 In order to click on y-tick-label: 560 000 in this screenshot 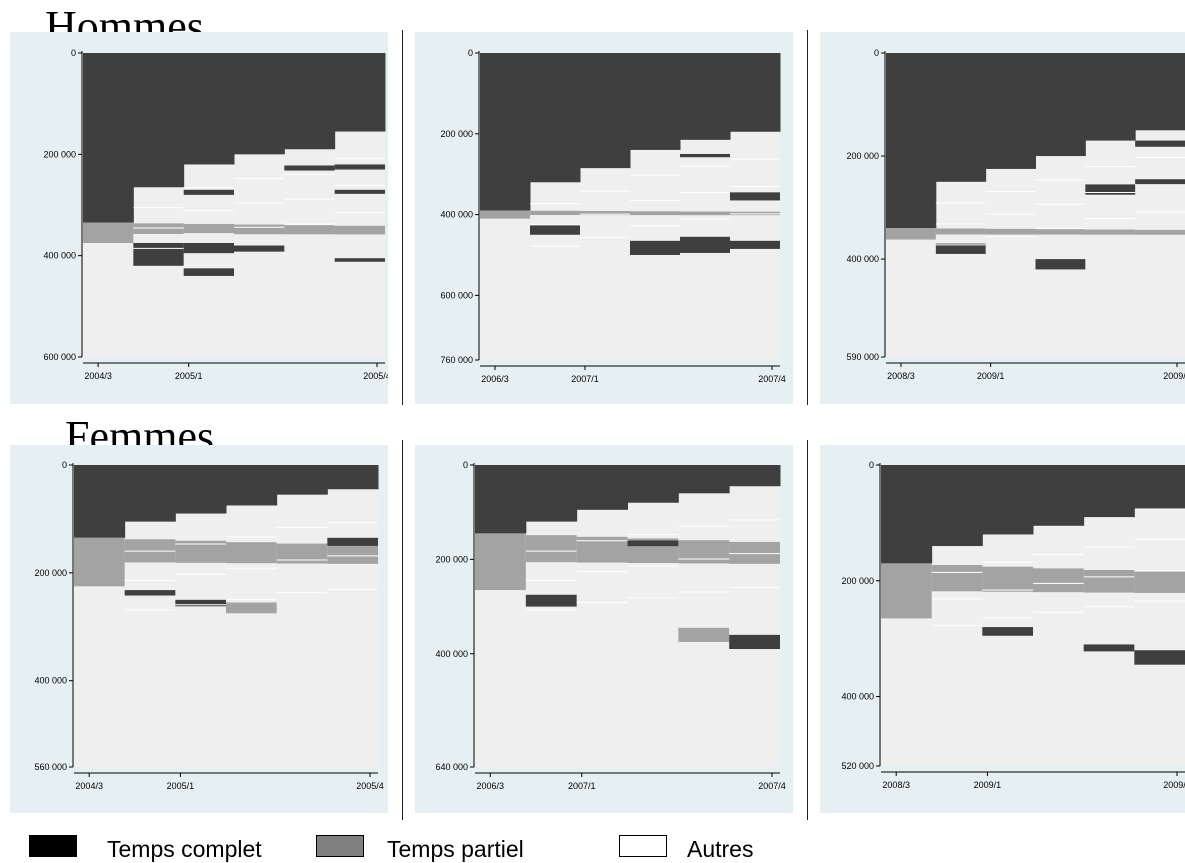, I will do `click(50, 767)`.